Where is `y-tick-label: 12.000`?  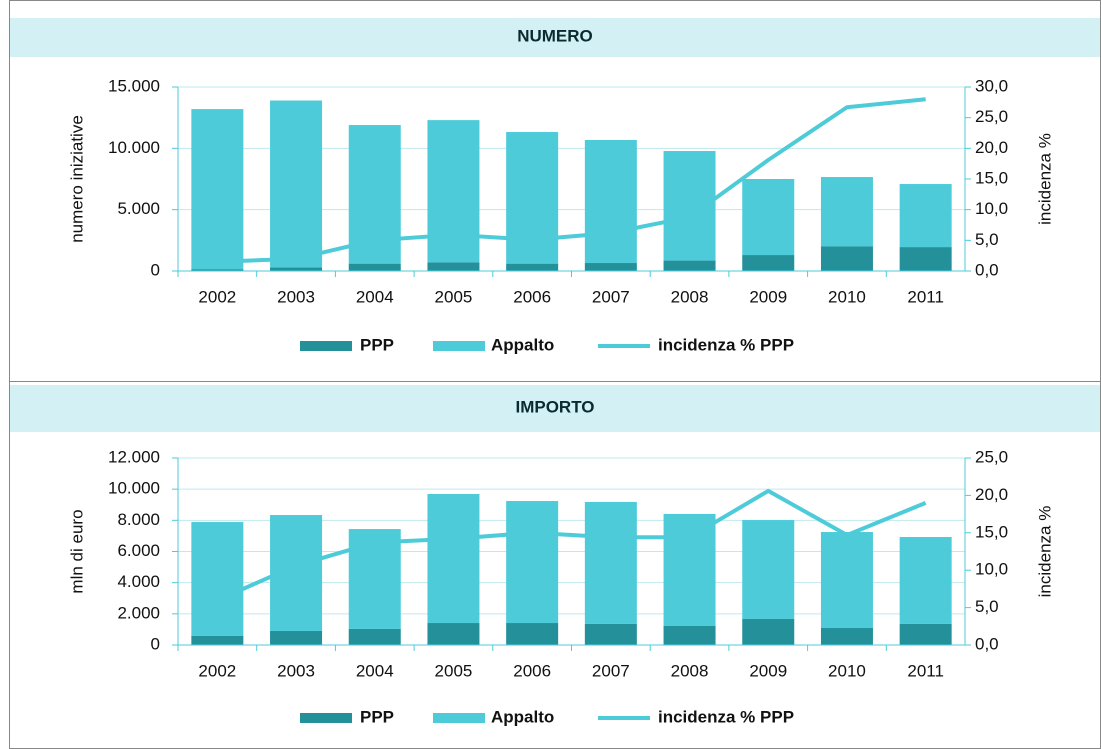 y-tick-label: 12.000 is located at coordinates (134, 456).